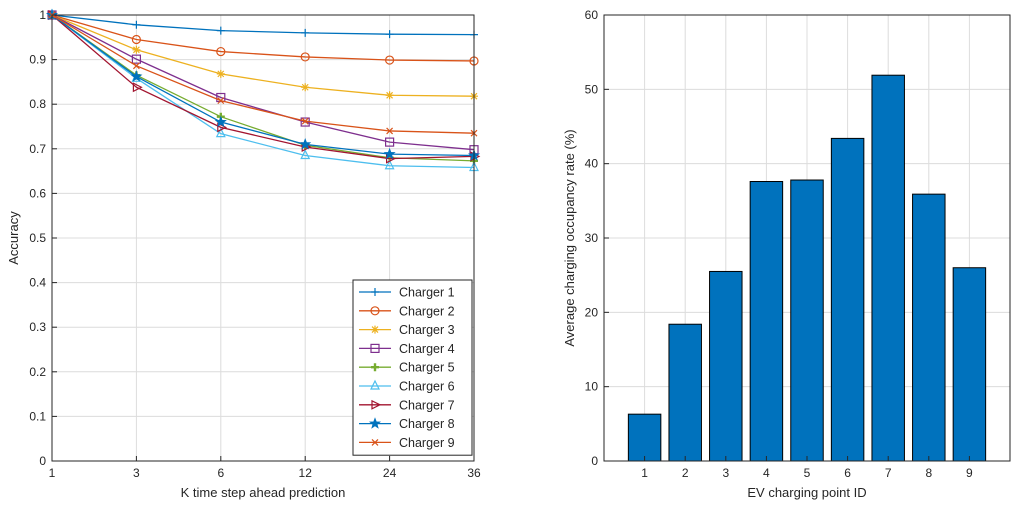  What do you see at coordinates (427, 387) in the screenshot?
I see `legend-label: Charger 6` at bounding box center [427, 387].